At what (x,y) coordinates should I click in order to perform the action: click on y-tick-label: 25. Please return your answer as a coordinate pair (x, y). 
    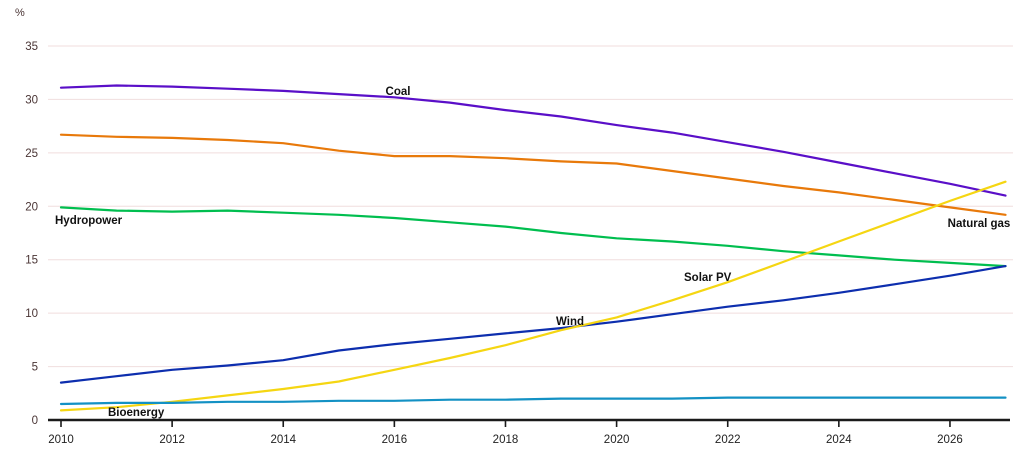
    Looking at the image, I should click on (31, 154).